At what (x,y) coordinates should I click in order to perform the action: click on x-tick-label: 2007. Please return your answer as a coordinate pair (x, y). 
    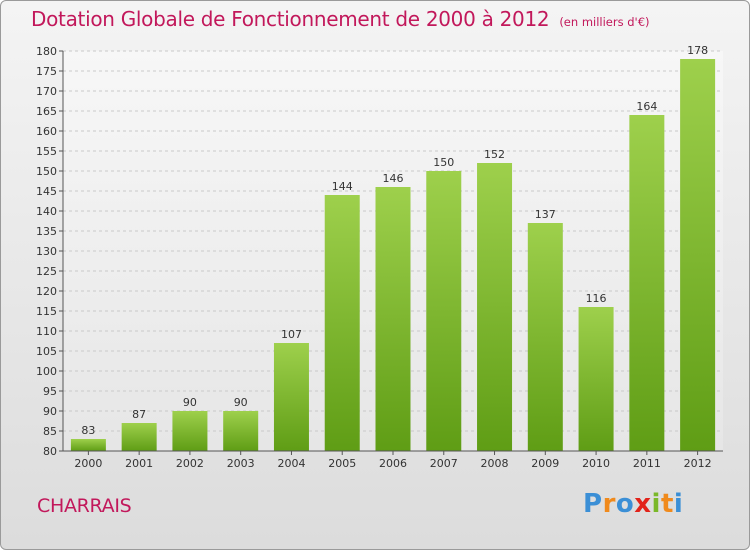
    Looking at the image, I should click on (444, 463).